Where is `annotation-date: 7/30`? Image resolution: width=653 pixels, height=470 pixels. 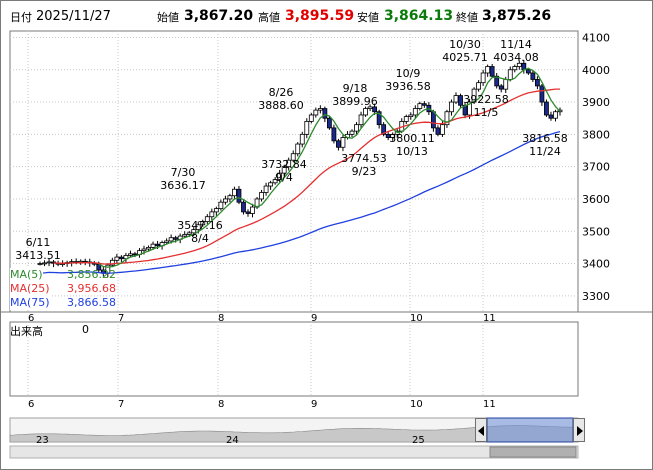 annotation-date: 7/30 is located at coordinates (183, 172).